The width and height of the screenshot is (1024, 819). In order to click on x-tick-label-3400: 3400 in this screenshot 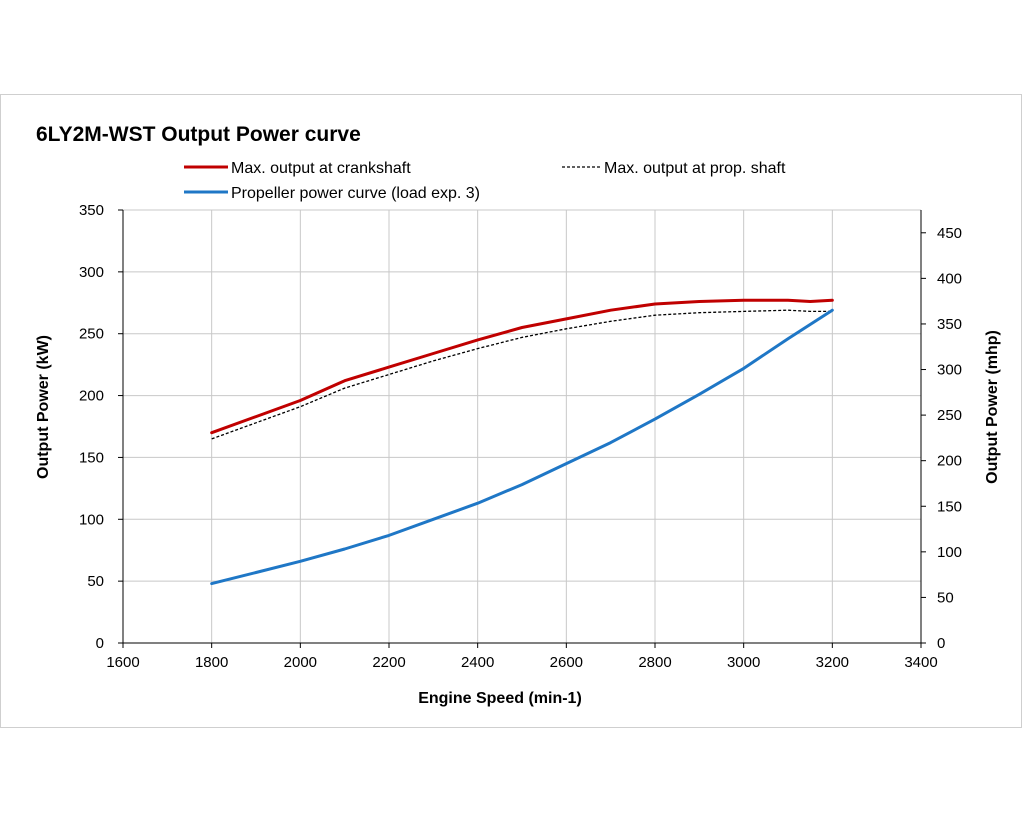, I will do `click(920, 662)`.